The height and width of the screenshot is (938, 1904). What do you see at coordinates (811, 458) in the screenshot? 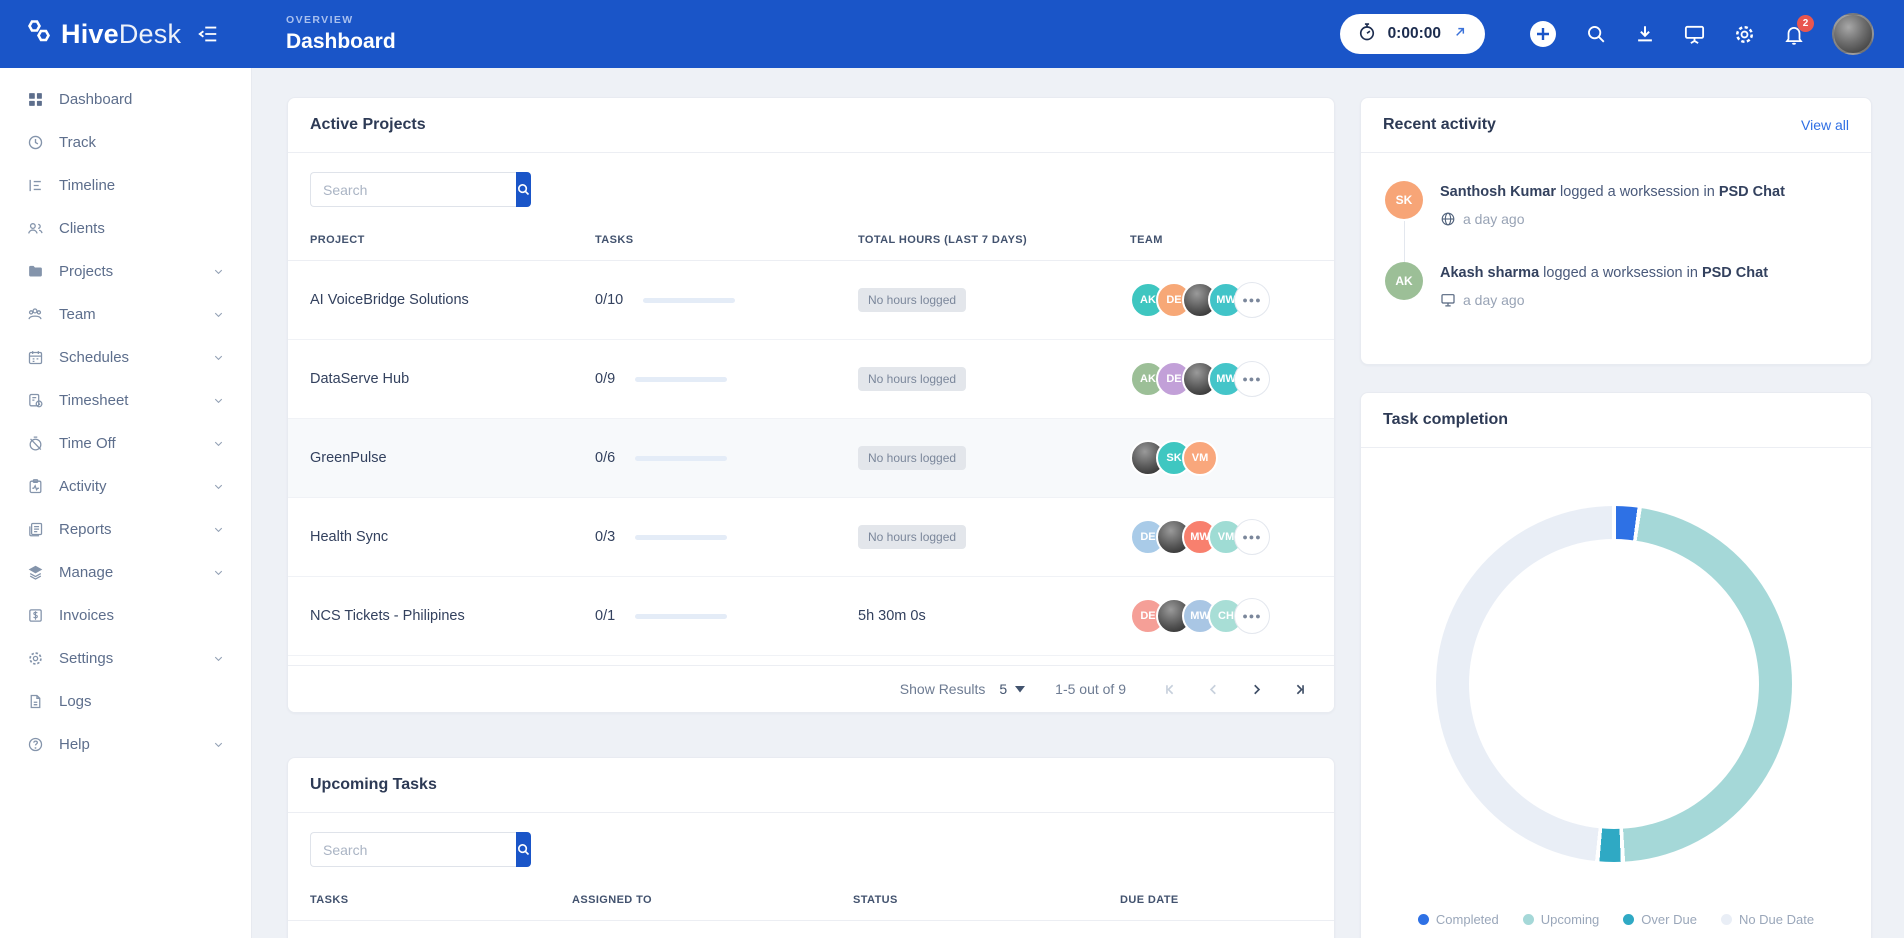
I see `project-row: GreenPulse 0/6 No hours logged SK VM` at bounding box center [811, 458].